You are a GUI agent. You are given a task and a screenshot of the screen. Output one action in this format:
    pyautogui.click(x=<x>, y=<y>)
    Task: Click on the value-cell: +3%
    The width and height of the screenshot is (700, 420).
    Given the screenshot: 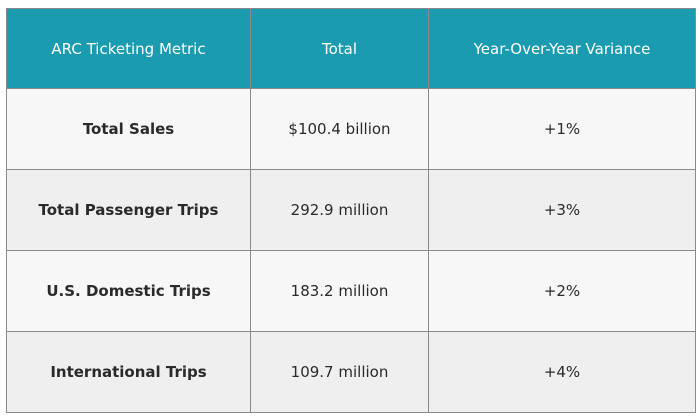 What is the action you would take?
    pyautogui.click(x=562, y=210)
    